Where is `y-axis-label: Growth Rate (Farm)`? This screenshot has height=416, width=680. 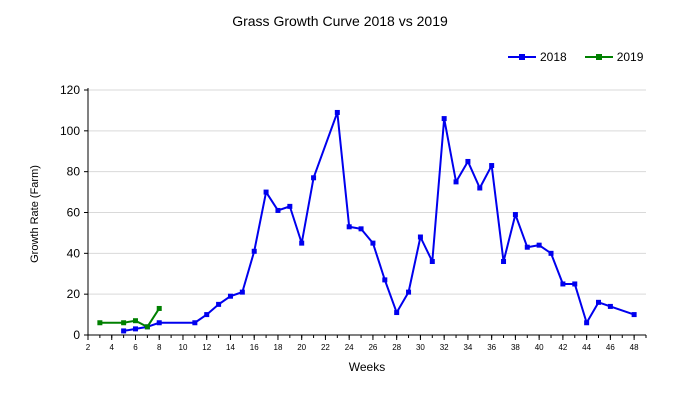 y-axis-label: Growth Rate (Farm) is located at coordinates (35, 214).